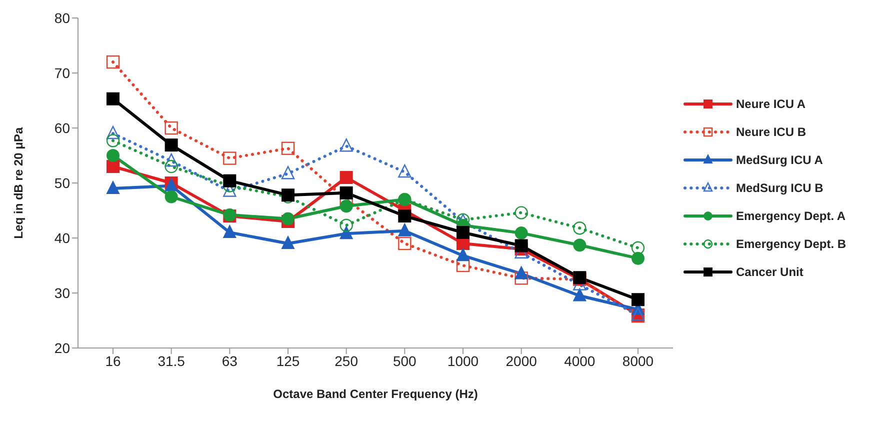  Describe the element at coordinates (18, 182) in the screenshot. I see `y-axis-title: Leq in dB re 20 μPa` at that location.